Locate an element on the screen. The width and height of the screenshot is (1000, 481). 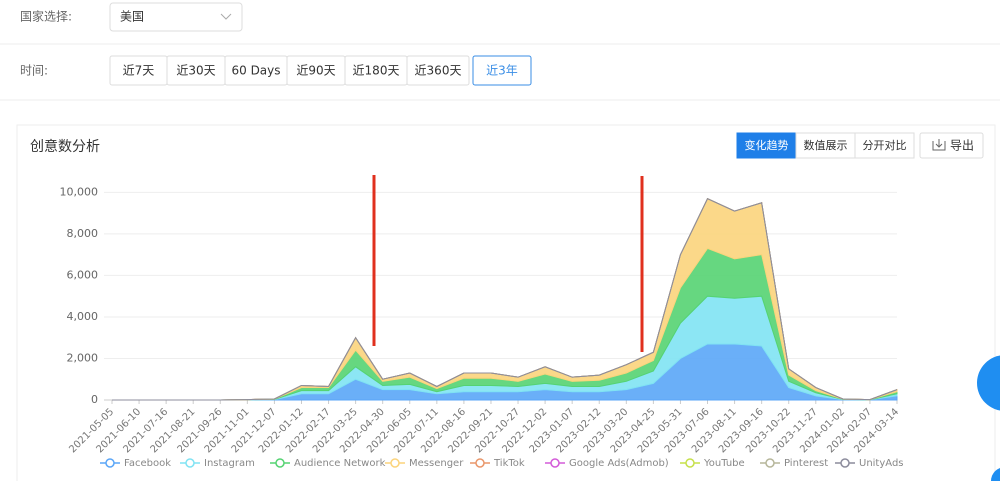
time-options: 近7天 近30天 60 Days 近90天 近180天 近360天 近3年 is located at coordinates (320, 70).